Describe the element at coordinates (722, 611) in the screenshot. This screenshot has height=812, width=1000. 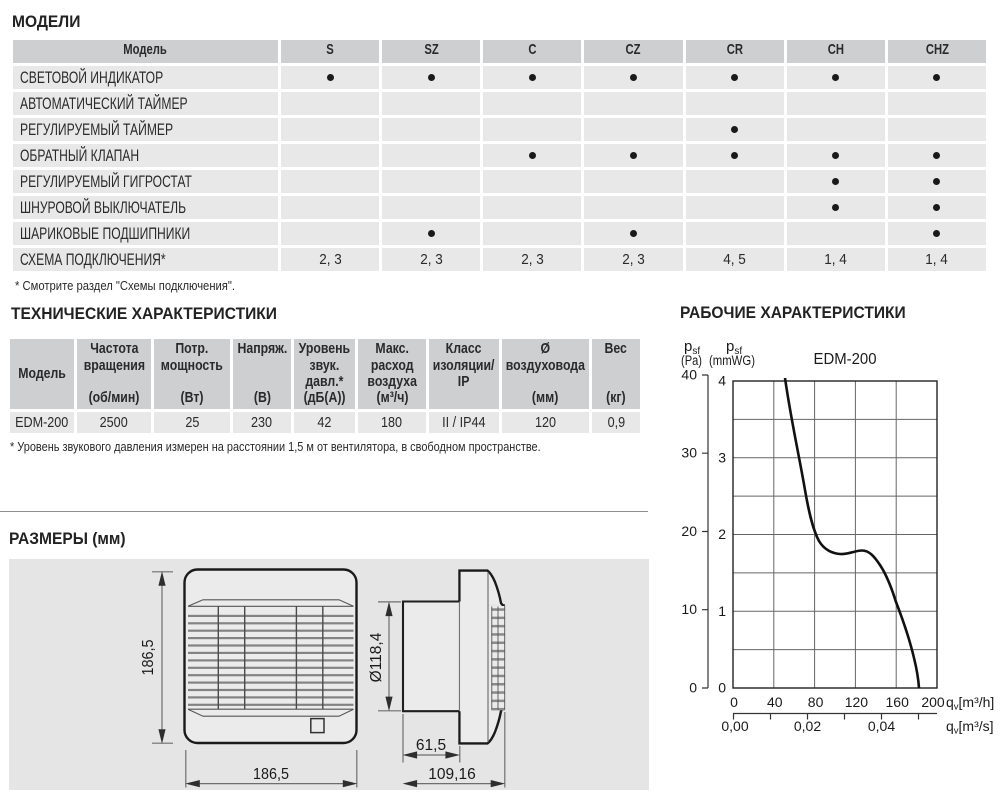
I see `svg-text: 1` at that location.